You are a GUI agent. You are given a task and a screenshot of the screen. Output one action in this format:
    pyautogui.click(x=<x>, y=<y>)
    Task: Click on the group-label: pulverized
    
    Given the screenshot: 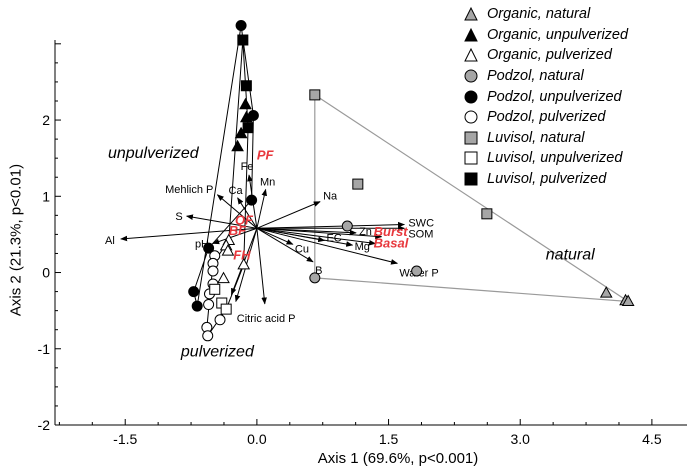 What is the action you would take?
    pyautogui.click(x=217, y=351)
    